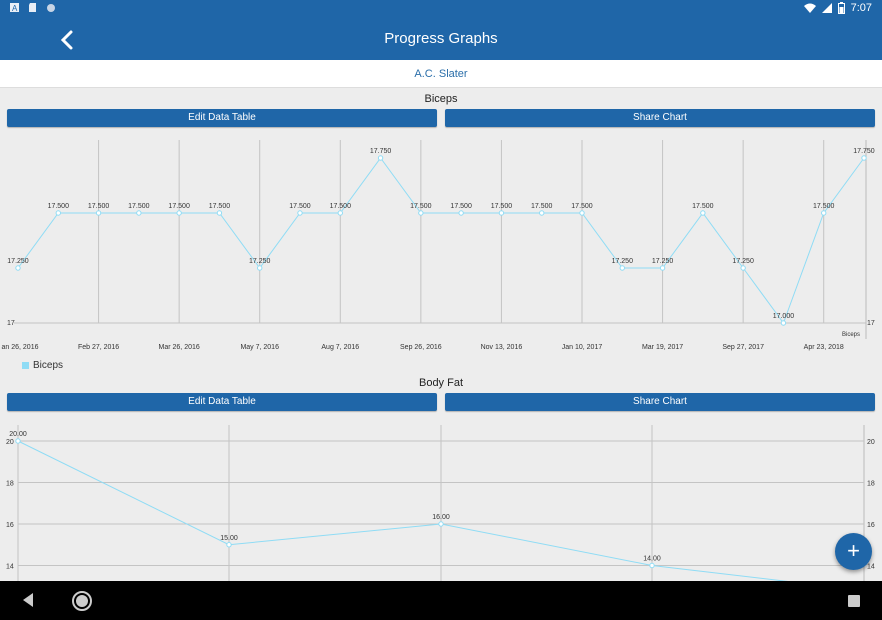  I want to click on biceps-legend: Biceps, so click(42, 365).